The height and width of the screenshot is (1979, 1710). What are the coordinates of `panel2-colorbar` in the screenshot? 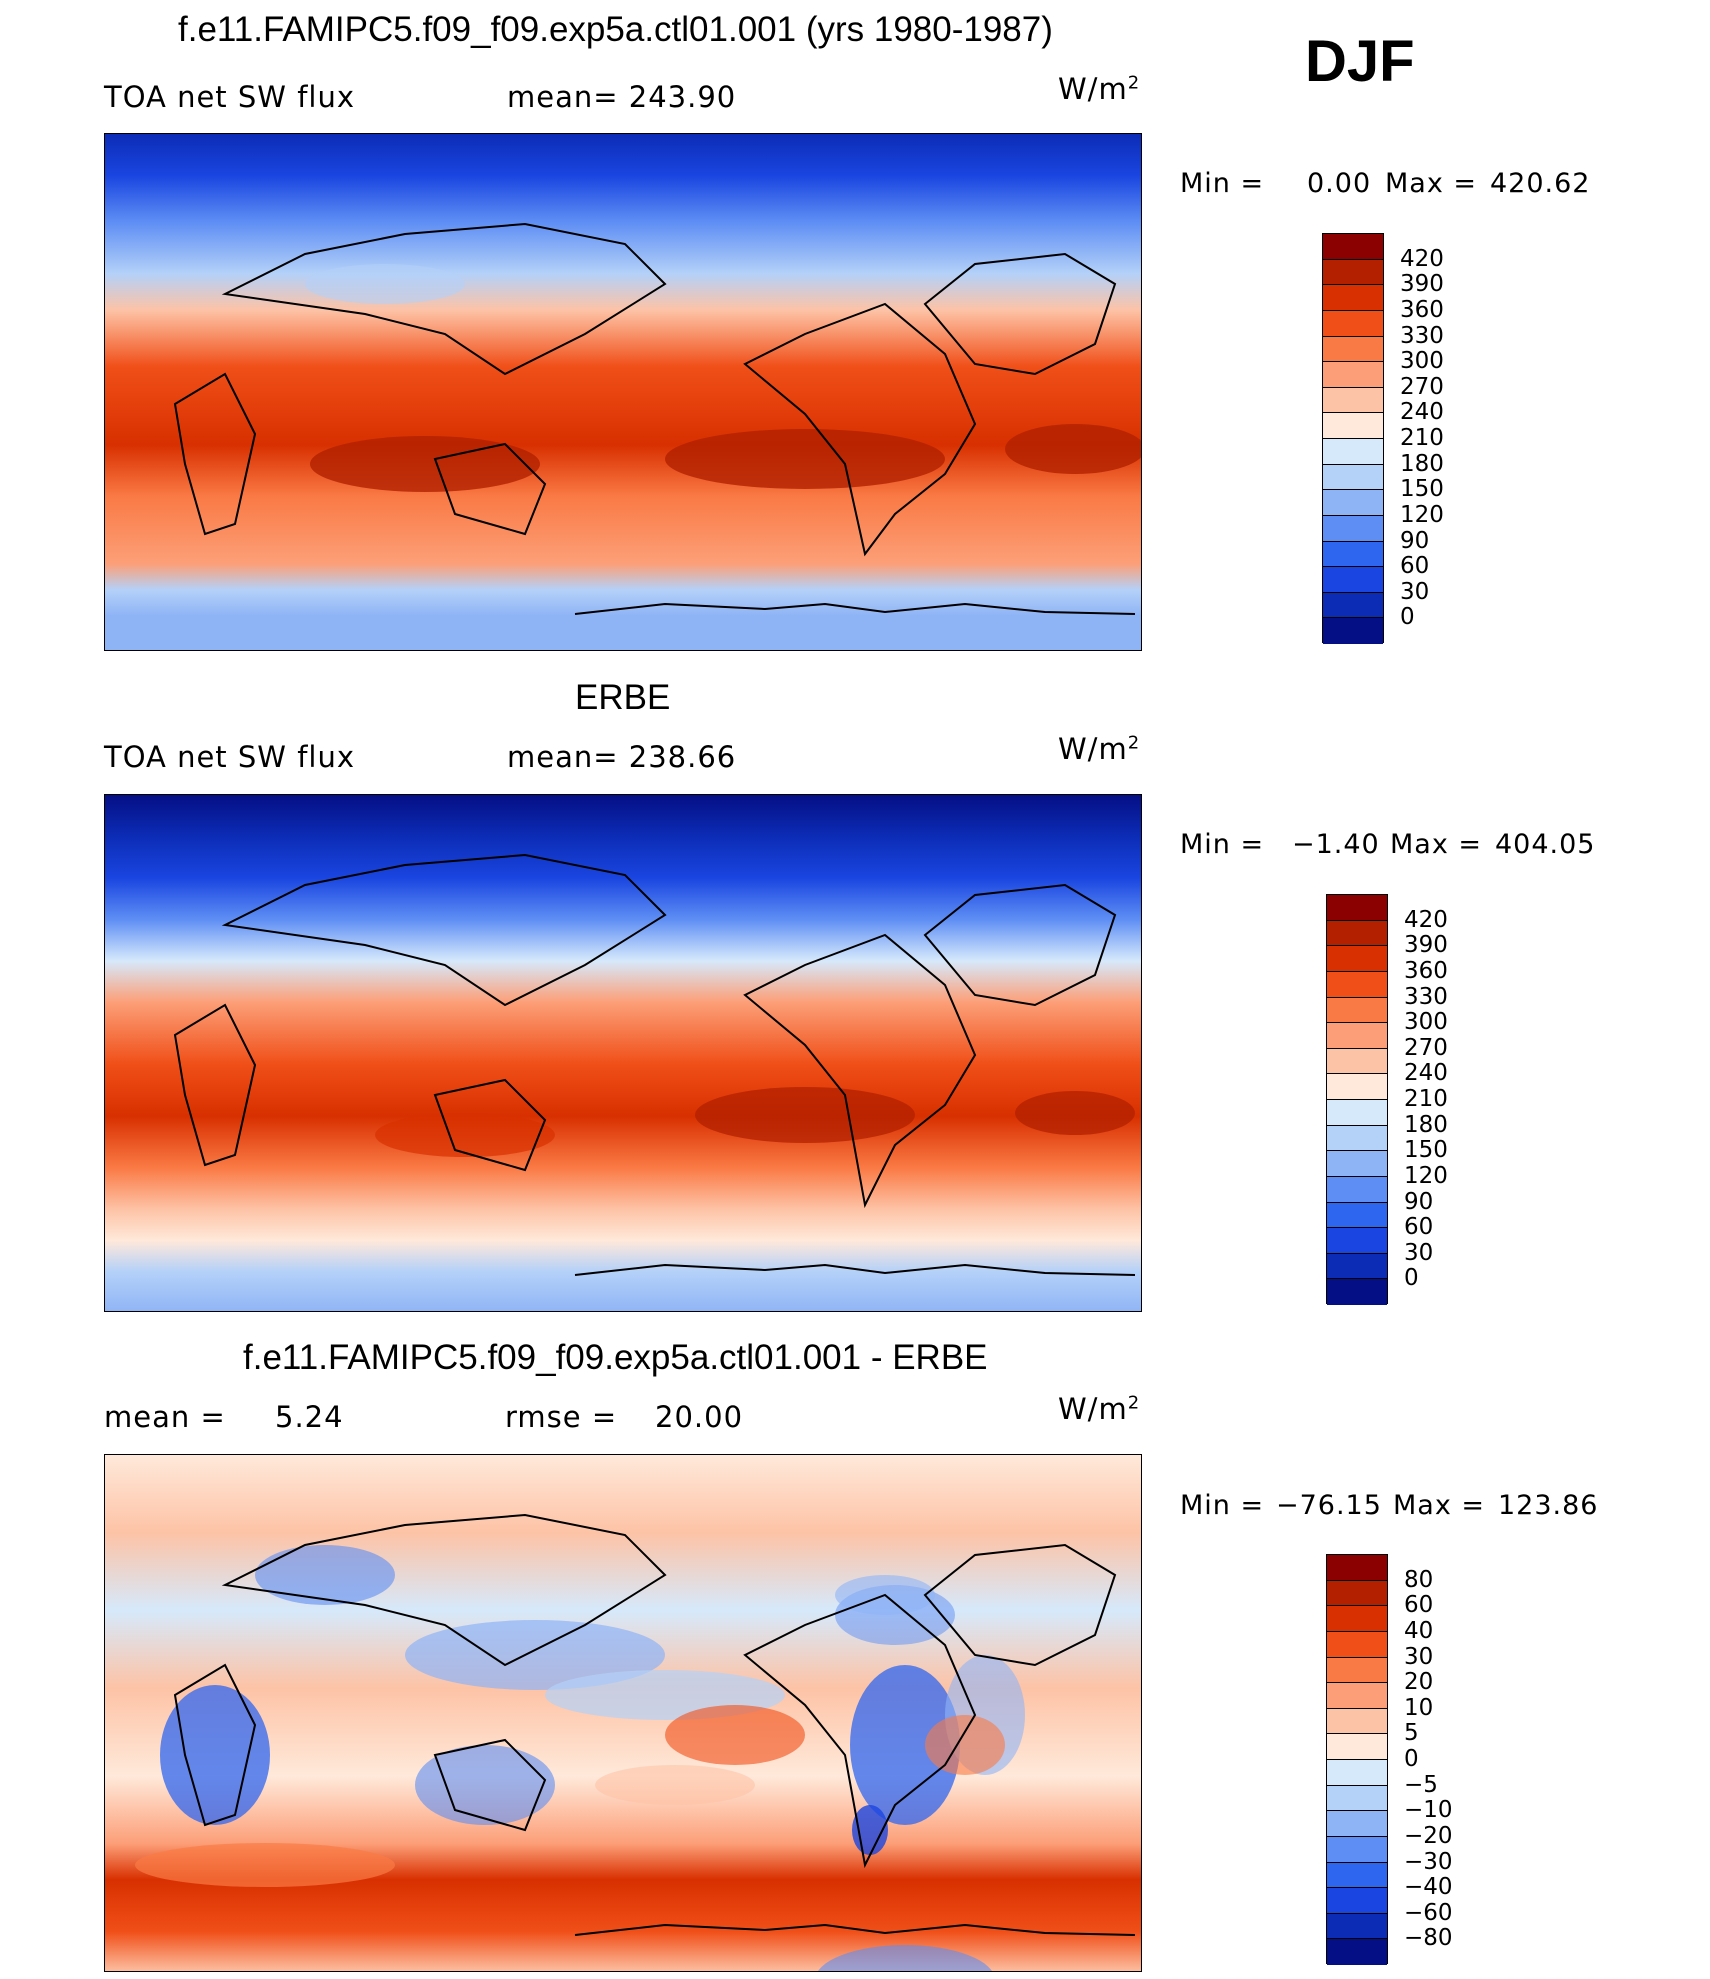 It's located at (1357, 1099).